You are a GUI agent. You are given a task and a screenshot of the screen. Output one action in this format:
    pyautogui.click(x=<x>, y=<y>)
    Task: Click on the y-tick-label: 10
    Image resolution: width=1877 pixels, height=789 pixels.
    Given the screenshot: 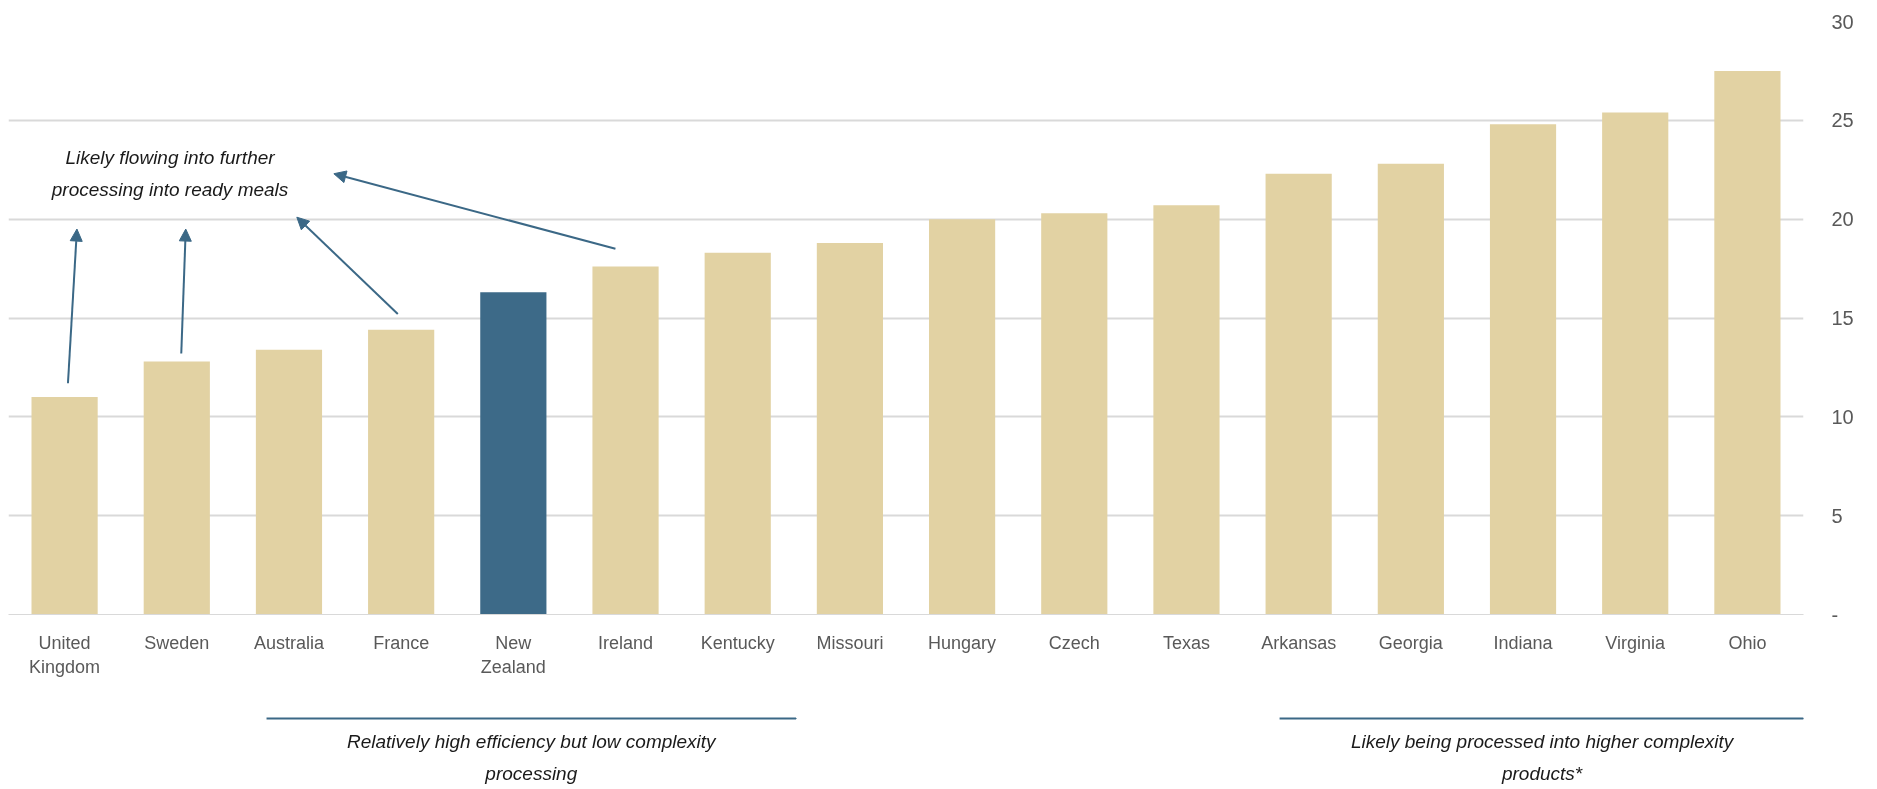 What is the action you would take?
    pyautogui.click(x=1842, y=416)
    